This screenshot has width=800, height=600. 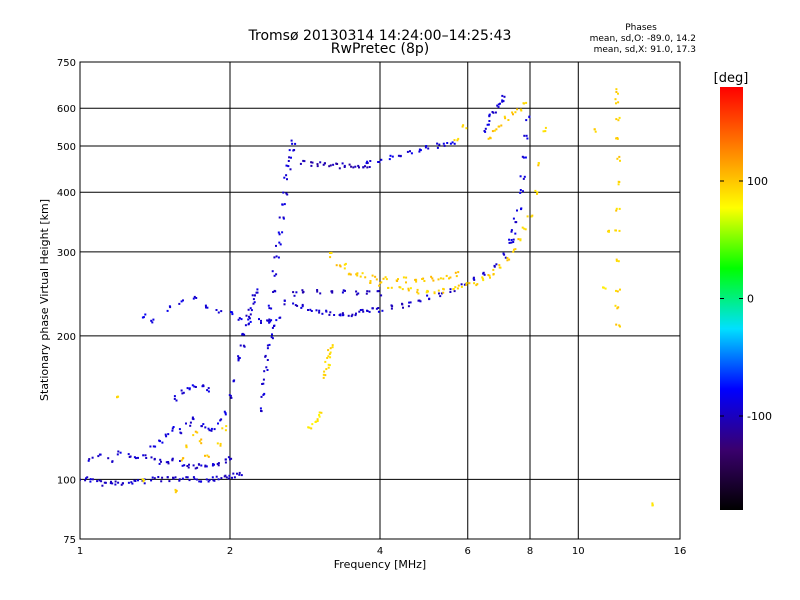 What do you see at coordinates (643, 39) in the screenshot?
I see `stats-line-o: mean, sd,O: -89.0, 14.2` at bounding box center [643, 39].